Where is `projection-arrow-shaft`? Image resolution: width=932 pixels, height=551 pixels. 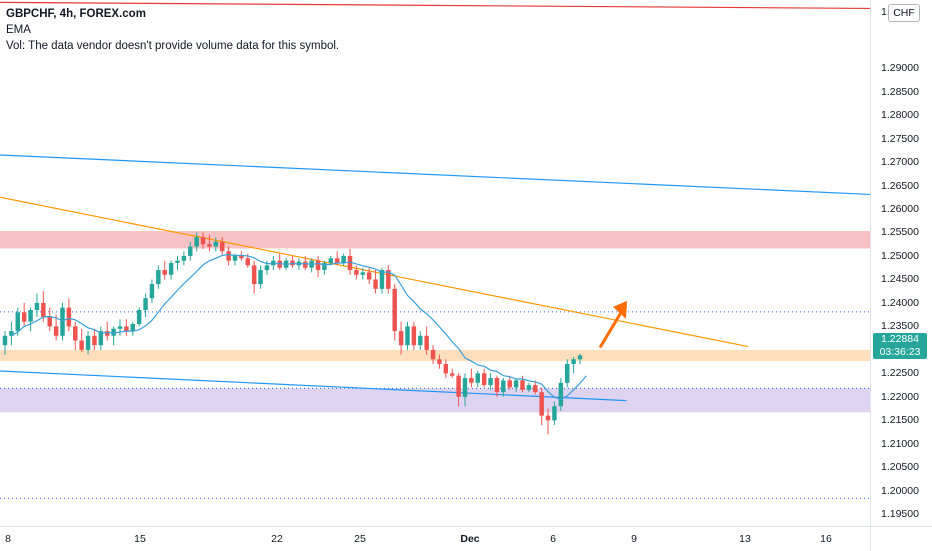 projection-arrow-shaft is located at coordinates (611, 329).